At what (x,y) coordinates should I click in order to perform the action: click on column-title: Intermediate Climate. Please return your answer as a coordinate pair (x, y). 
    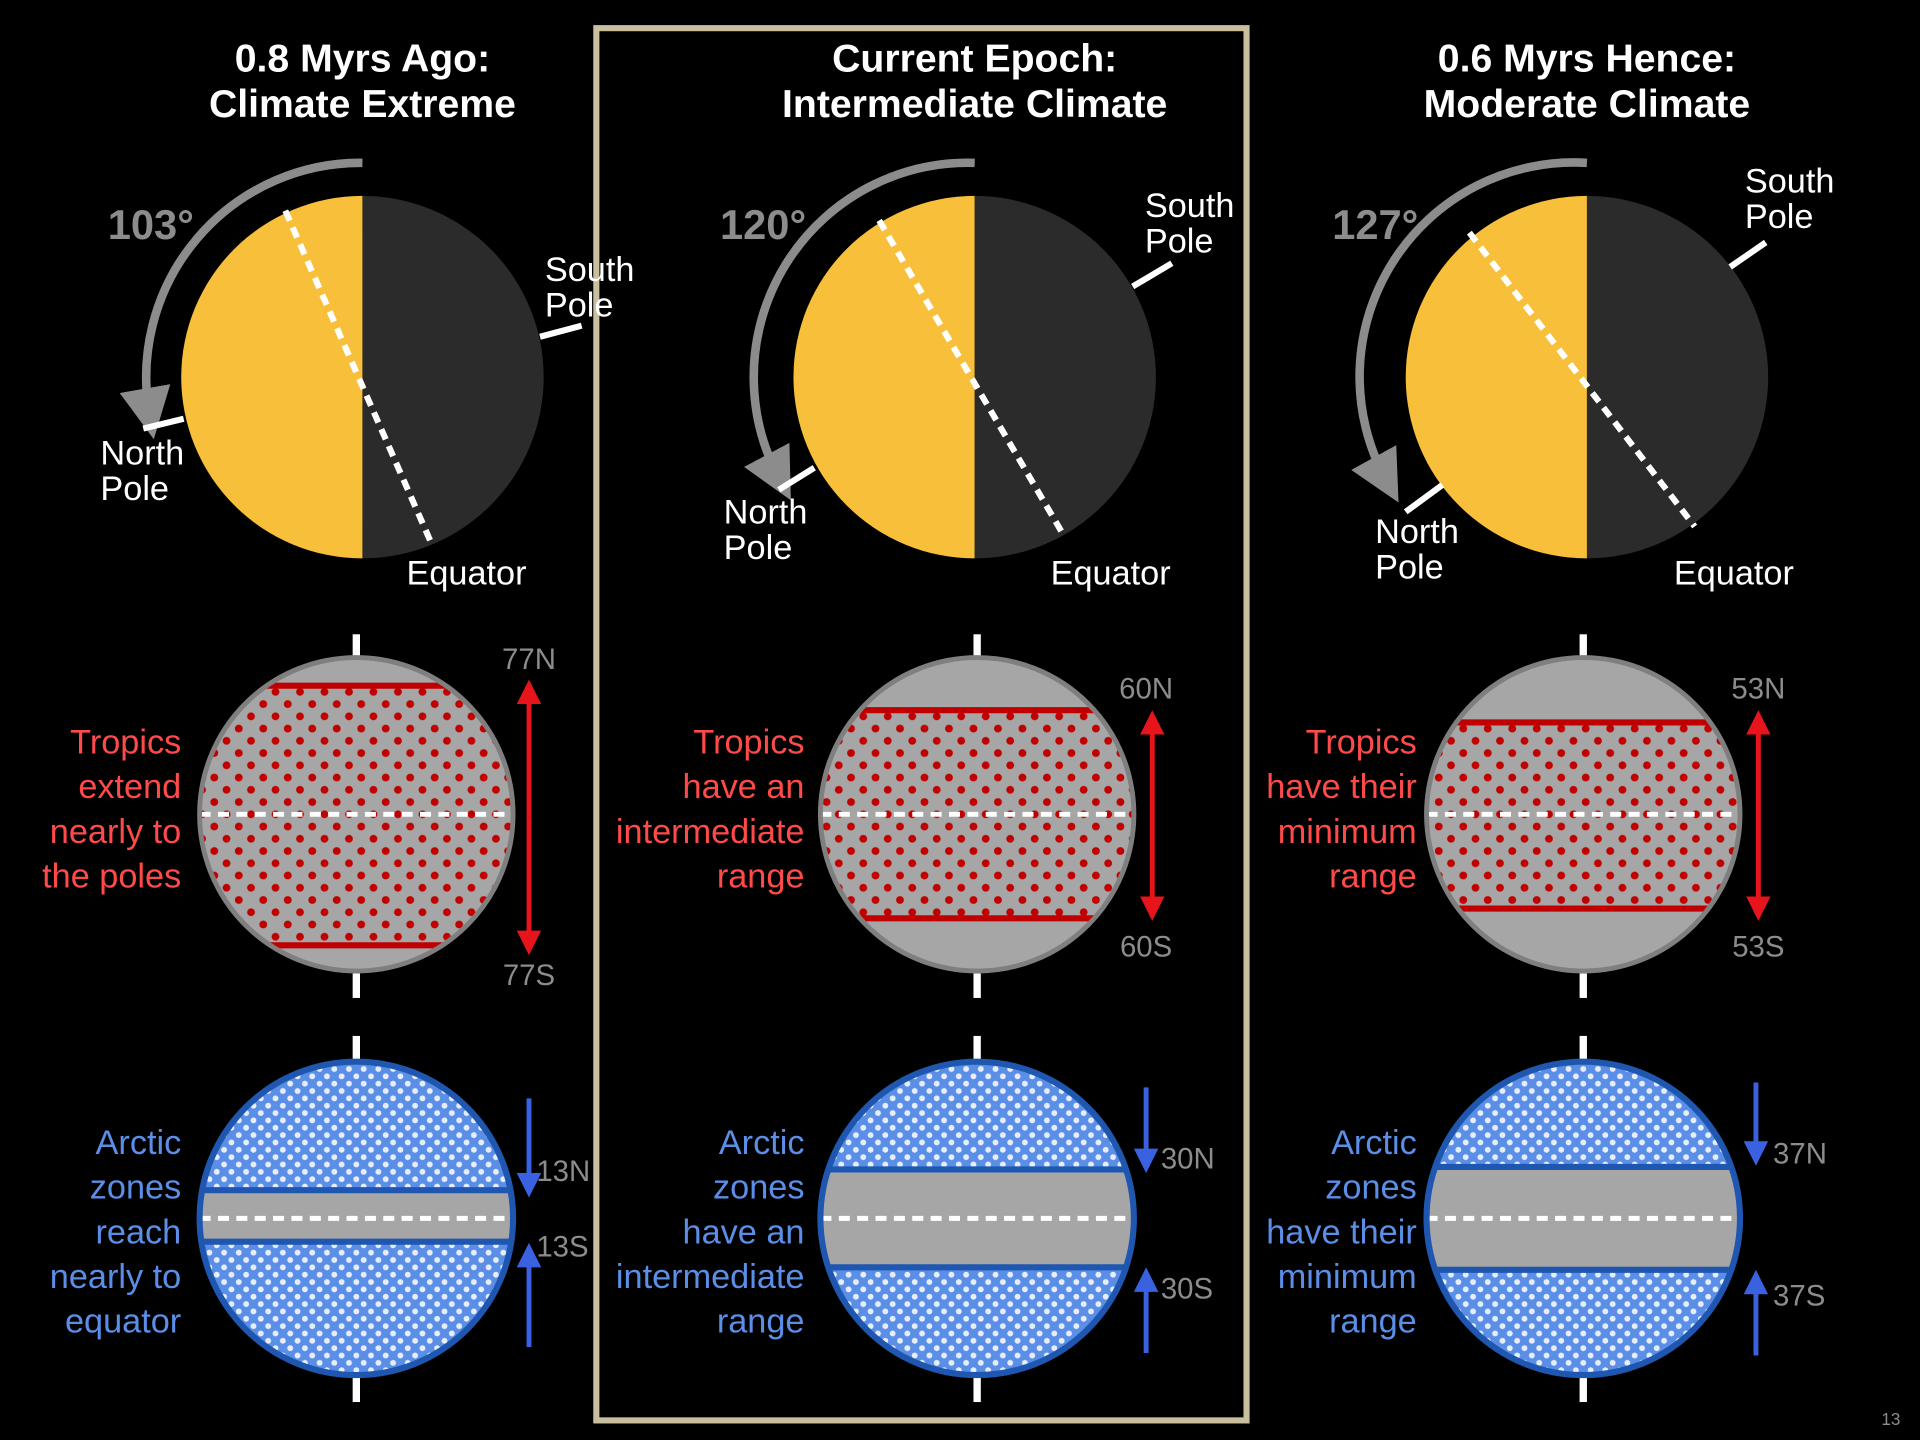
    Looking at the image, I should click on (974, 104).